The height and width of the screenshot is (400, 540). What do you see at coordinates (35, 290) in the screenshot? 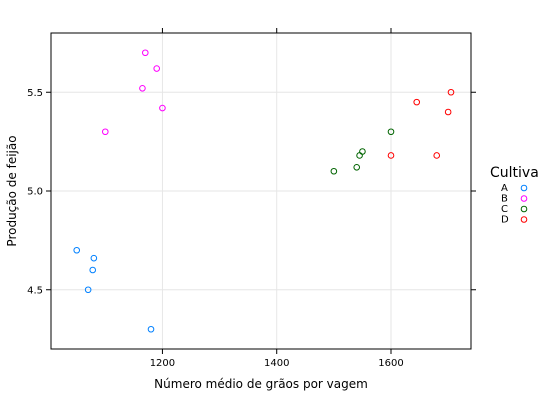
I see `y-tick-label: 4.5` at bounding box center [35, 290].